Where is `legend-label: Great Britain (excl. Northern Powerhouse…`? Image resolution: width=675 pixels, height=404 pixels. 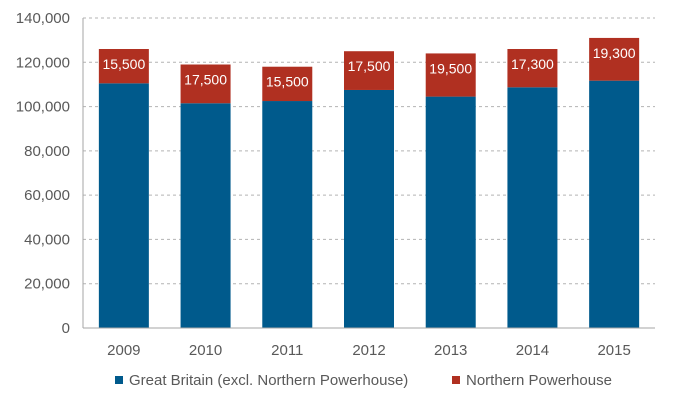 legend-label: Great Britain (excl. Northern Powerhouse… is located at coordinates (268, 380).